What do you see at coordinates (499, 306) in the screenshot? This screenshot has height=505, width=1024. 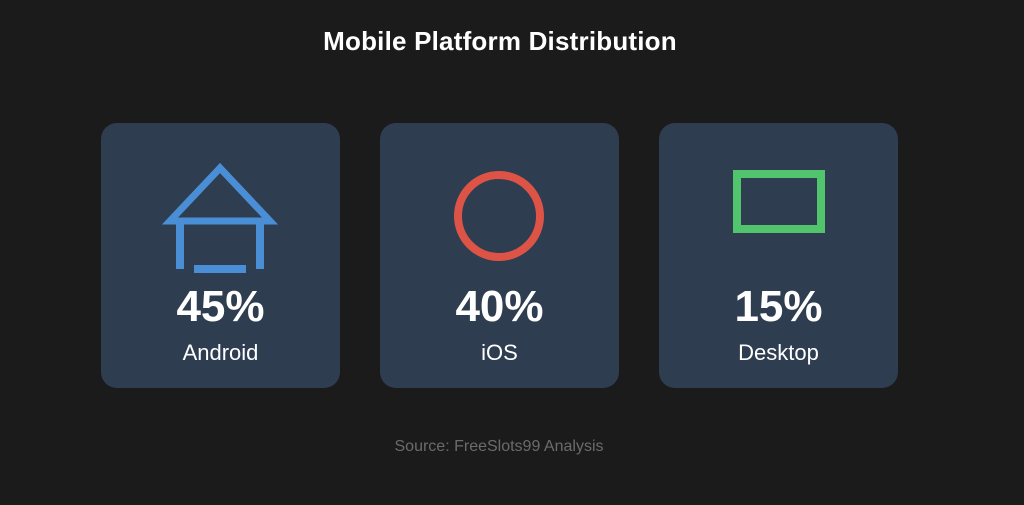 I see `value-label-ios: 40%` at bounding box center [499, 306].